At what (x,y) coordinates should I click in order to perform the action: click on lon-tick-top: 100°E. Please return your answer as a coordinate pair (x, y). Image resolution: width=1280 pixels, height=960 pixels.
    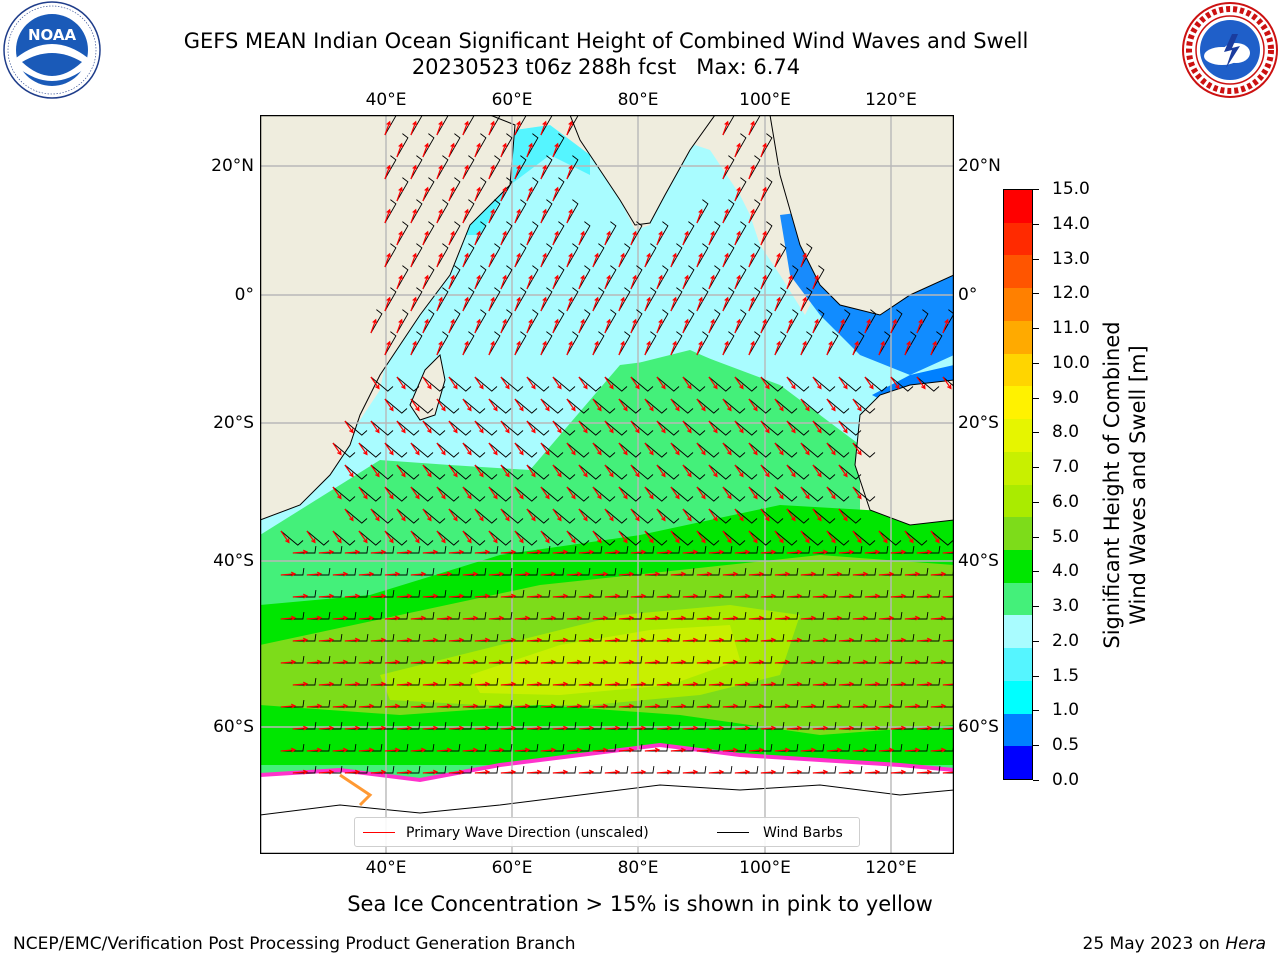
    Looking at the image, I should click on (765, 100).